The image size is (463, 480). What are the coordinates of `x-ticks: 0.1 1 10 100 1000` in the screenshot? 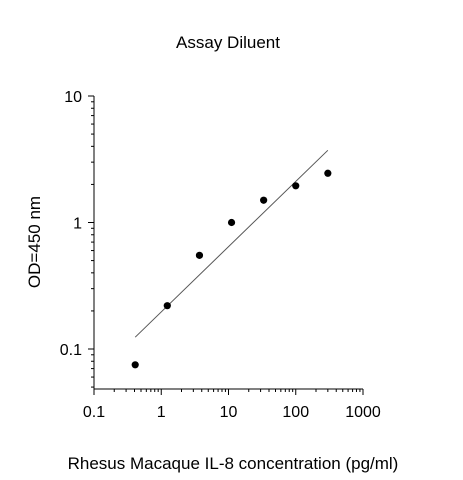 It's located at (232, 405).